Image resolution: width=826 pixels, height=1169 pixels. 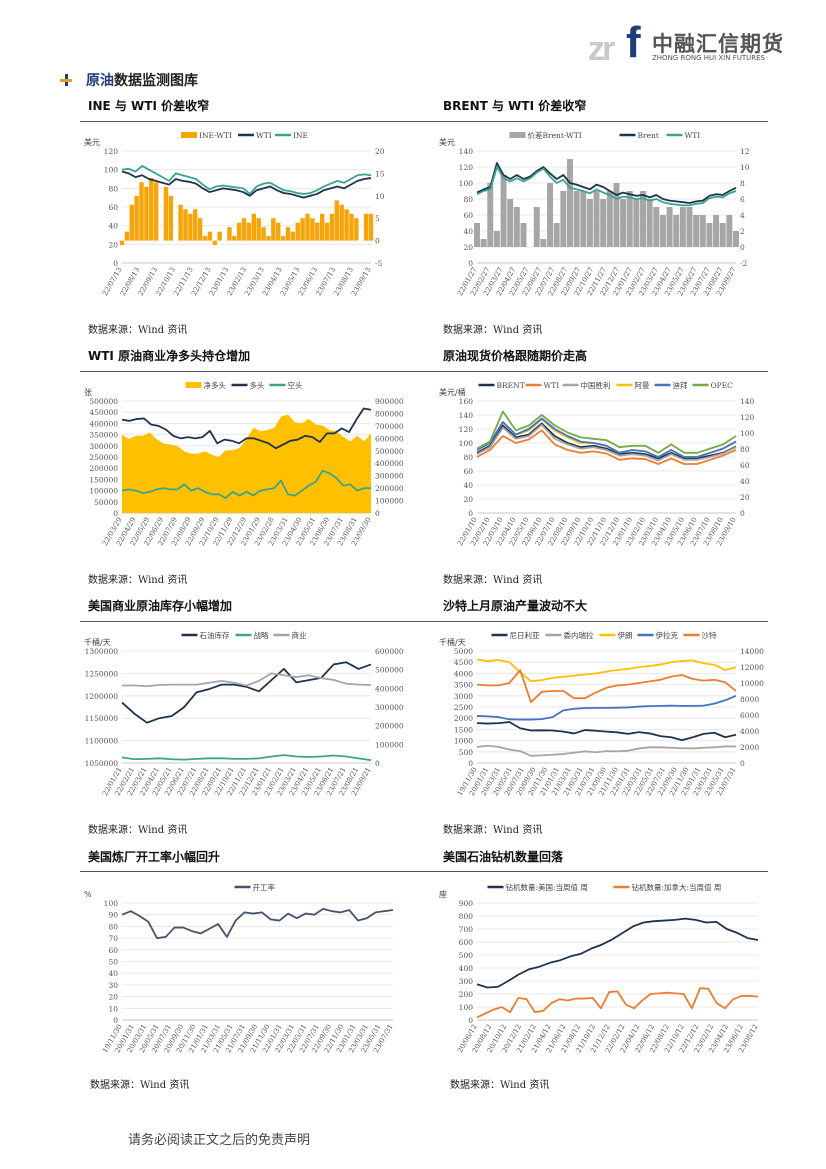 What do you see at coordinates (515, 356) in the screenshot?
I see `panel-title: 原油现货价格跟随期价走高` at bounding box center [515, 356].